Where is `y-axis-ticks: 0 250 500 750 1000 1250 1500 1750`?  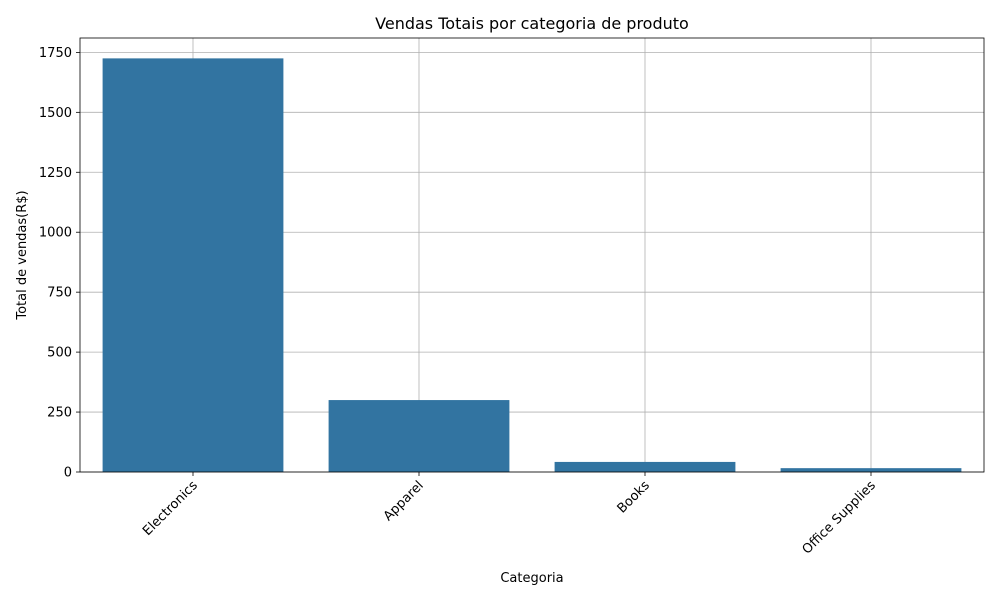
y-axis-ticks: 0 250 500 750 1000 1250 1500 1750 is located at coordinates (59, 263).